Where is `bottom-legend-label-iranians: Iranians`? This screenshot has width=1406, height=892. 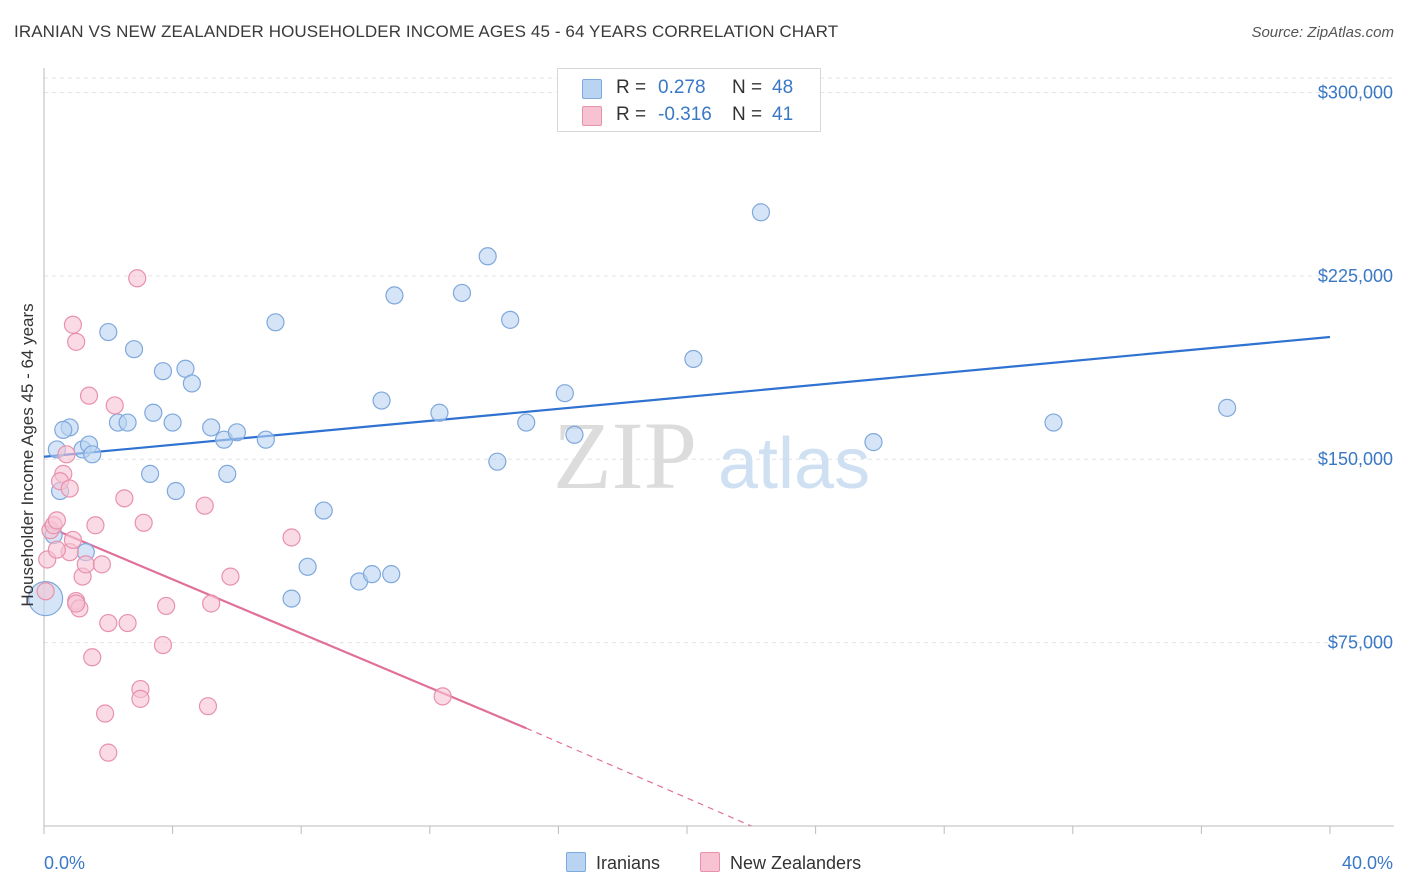
bottom-legend-label-iranians: Iranians is located at coordinates (628, 863).